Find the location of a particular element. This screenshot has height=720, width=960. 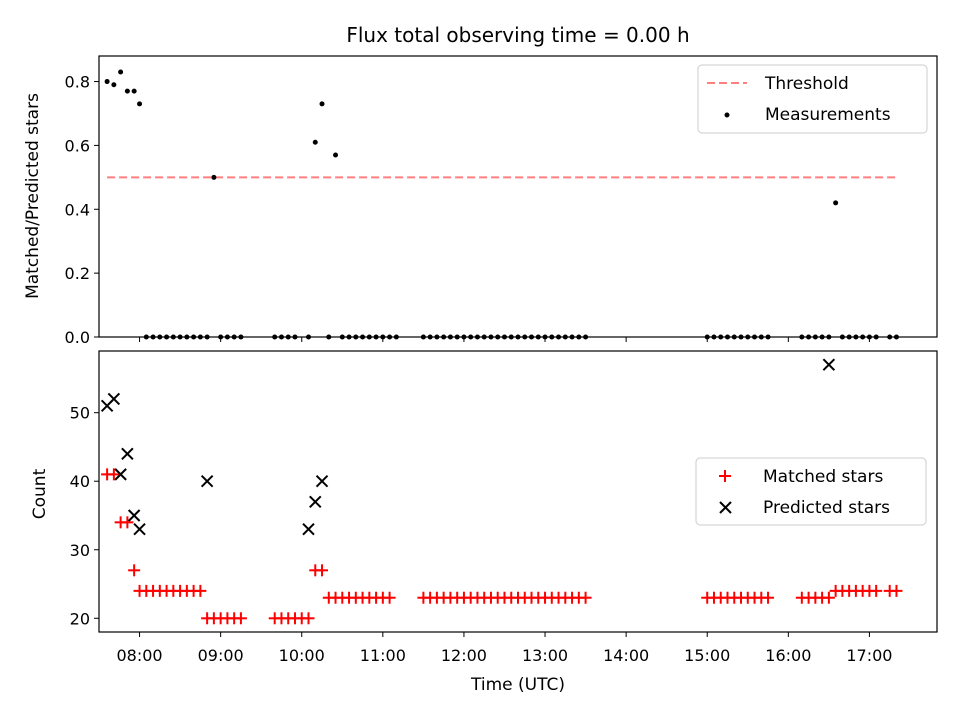

predicted-legend-label: Predicted stars is located at coordinates (826, 508).